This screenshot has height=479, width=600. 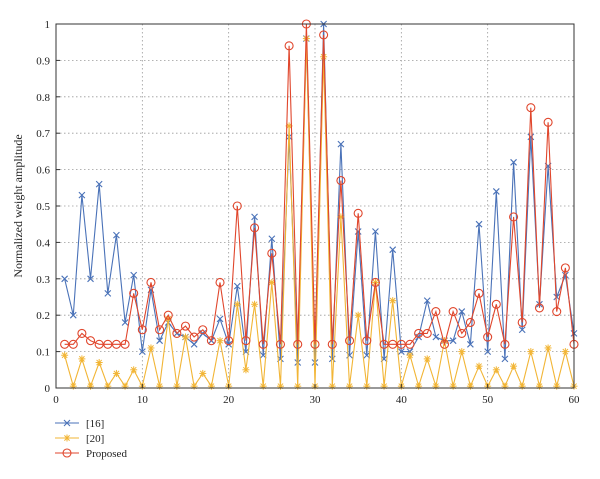 What do you see at coordinates (106, 454) in the screenshot?
I see `legend-label: Proposed` at bounding box center [106, 454].